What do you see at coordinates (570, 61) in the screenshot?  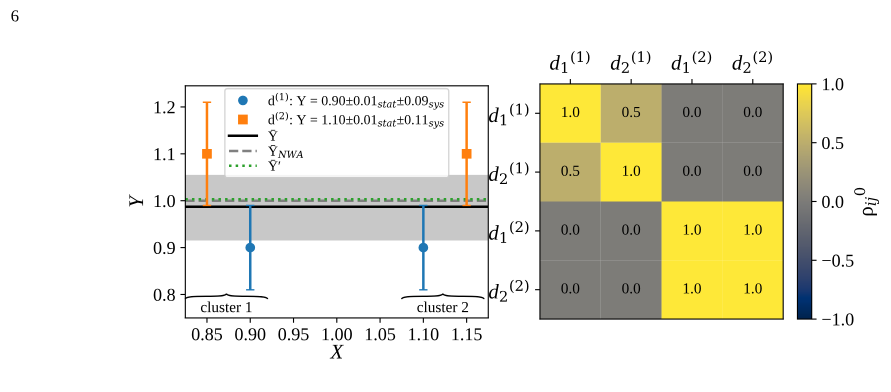 I see `x-tick-label: d$_{1}$$^{(1)}$` at bounding box center [570, 61].